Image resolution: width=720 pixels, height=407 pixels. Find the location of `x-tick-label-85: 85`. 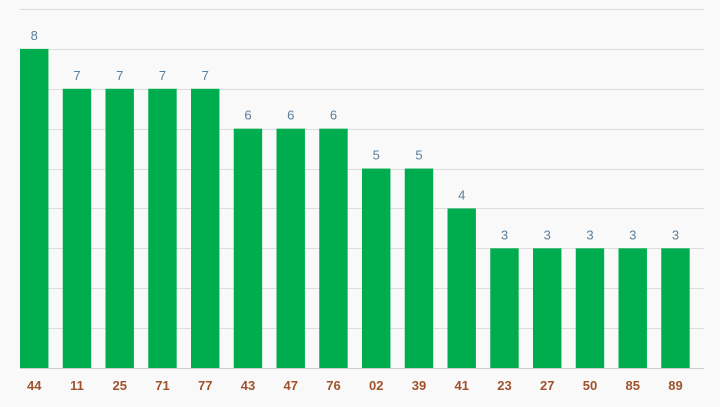

x-tick-label-85: 85 is located at coordinates (632, 385).